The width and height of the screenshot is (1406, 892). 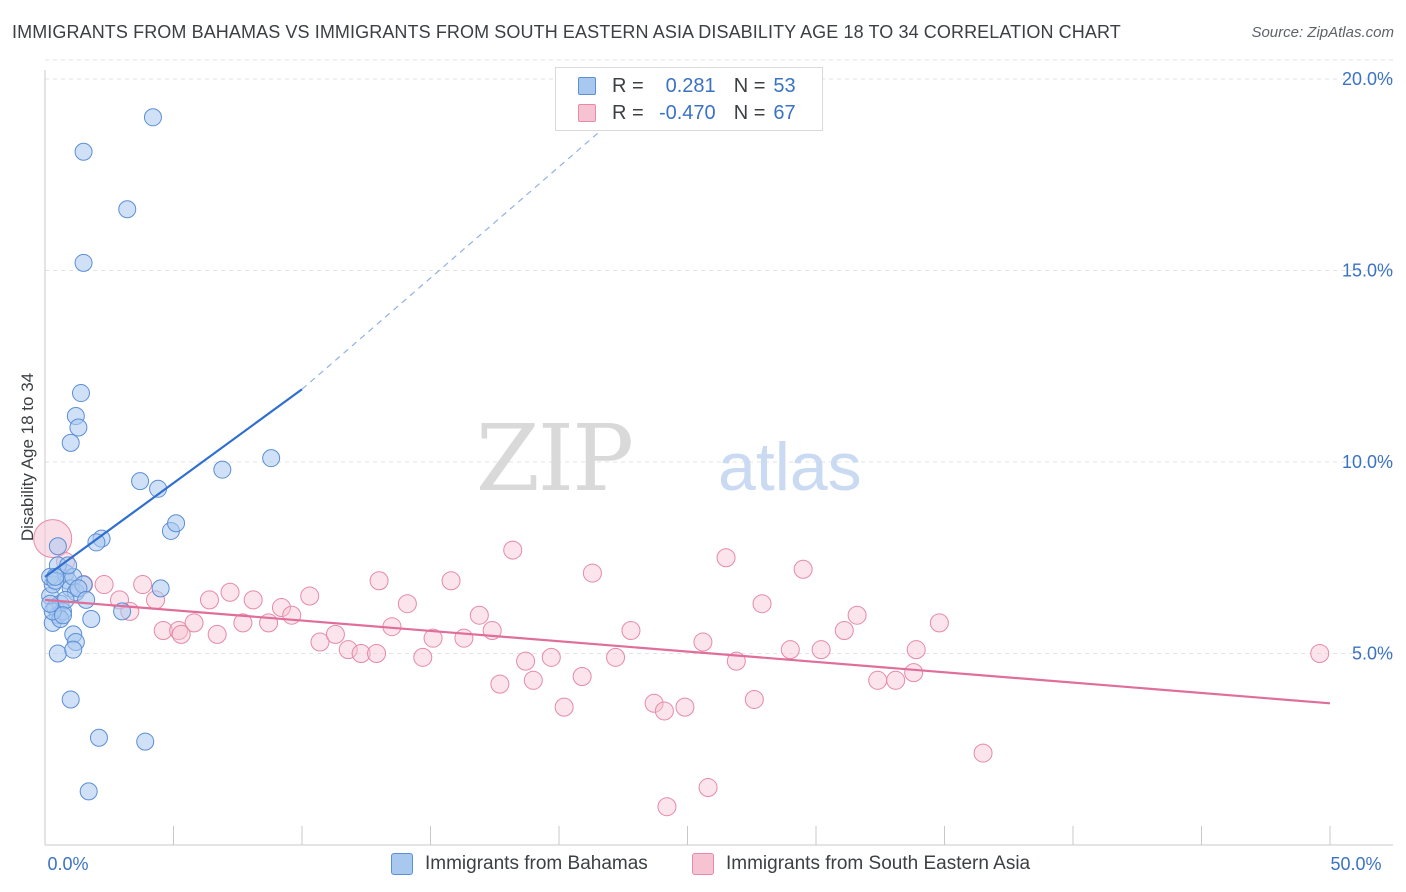 What do you see at coordinates (1367, 366) in the screenshot?
I see `y-tick-labels: 5.0% 10.0% 15.0% 20.0%` at bounding box center [1367, 366].